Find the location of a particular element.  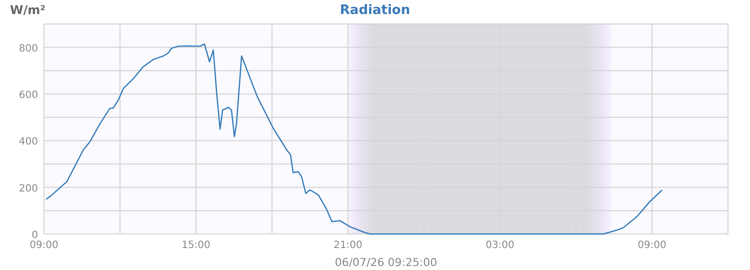

y-axis-title: W/m² is located at coordinates (28, 10).